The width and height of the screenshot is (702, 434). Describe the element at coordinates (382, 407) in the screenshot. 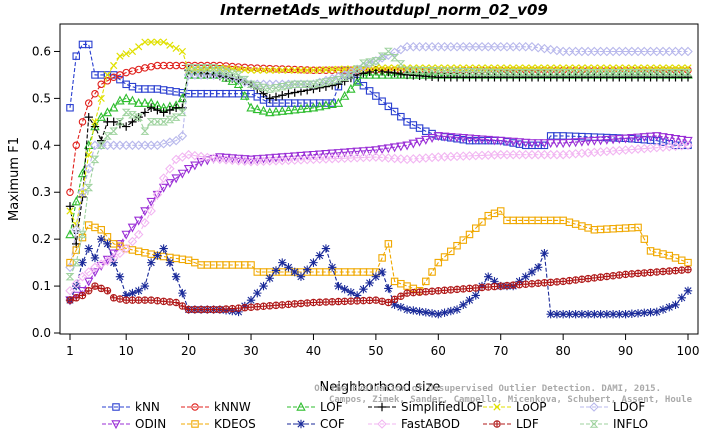

I see `legend-marker` at that location.